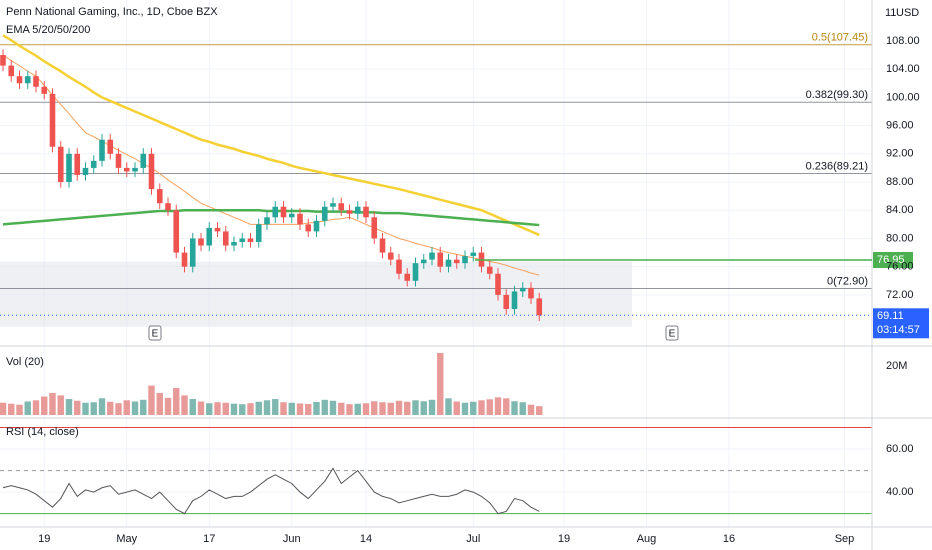 The width and height of the screenshot is (932, 550). I want to click on x-tick-label: Sep, so click(845, 539).